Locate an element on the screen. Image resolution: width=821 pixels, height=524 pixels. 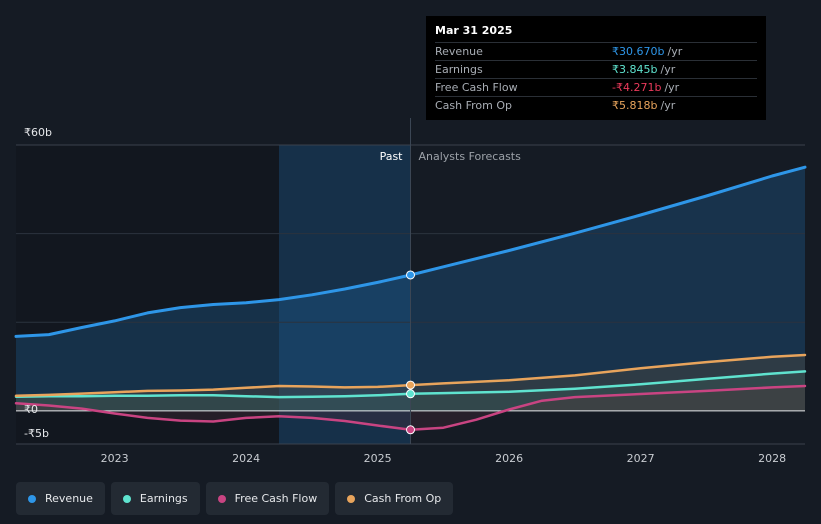
tooltip-row-cash-from-op: Cash From Op ₹5.818b /yr is located at coordinates (596, 105).